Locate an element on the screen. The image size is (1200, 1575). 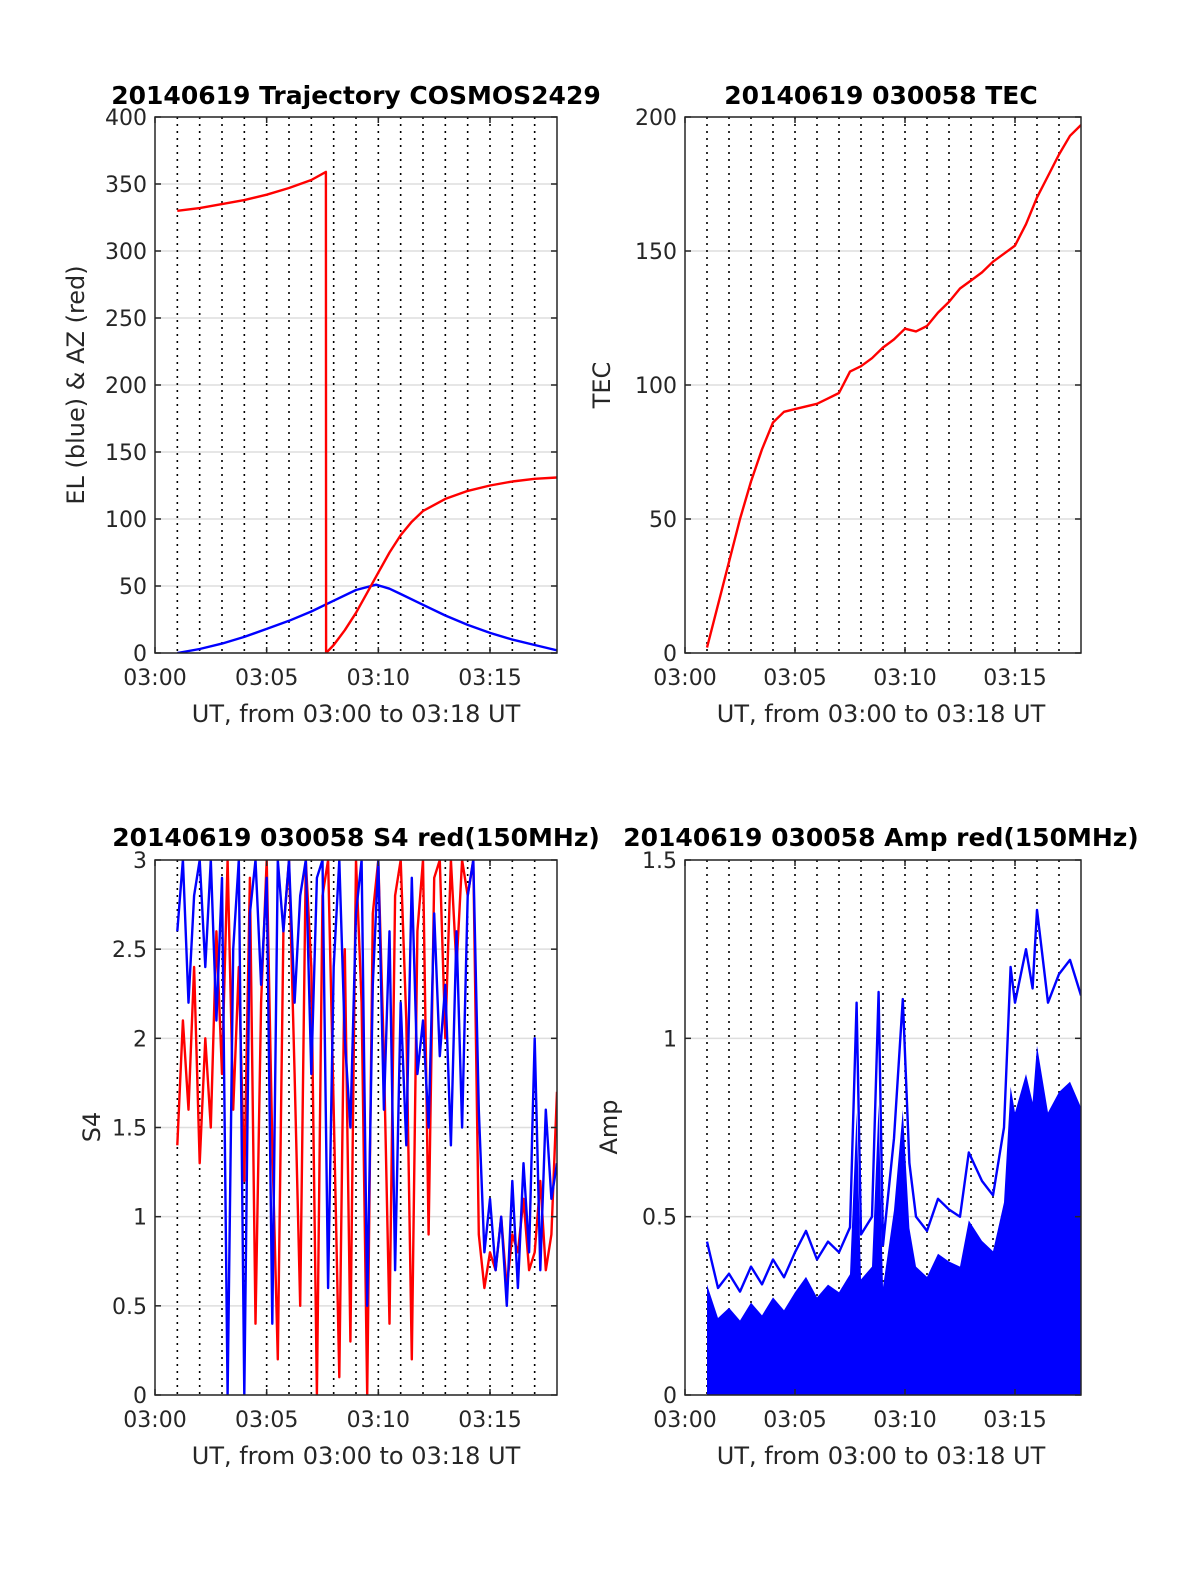
amp-series-0-line is located at coordinates (893, 1100).